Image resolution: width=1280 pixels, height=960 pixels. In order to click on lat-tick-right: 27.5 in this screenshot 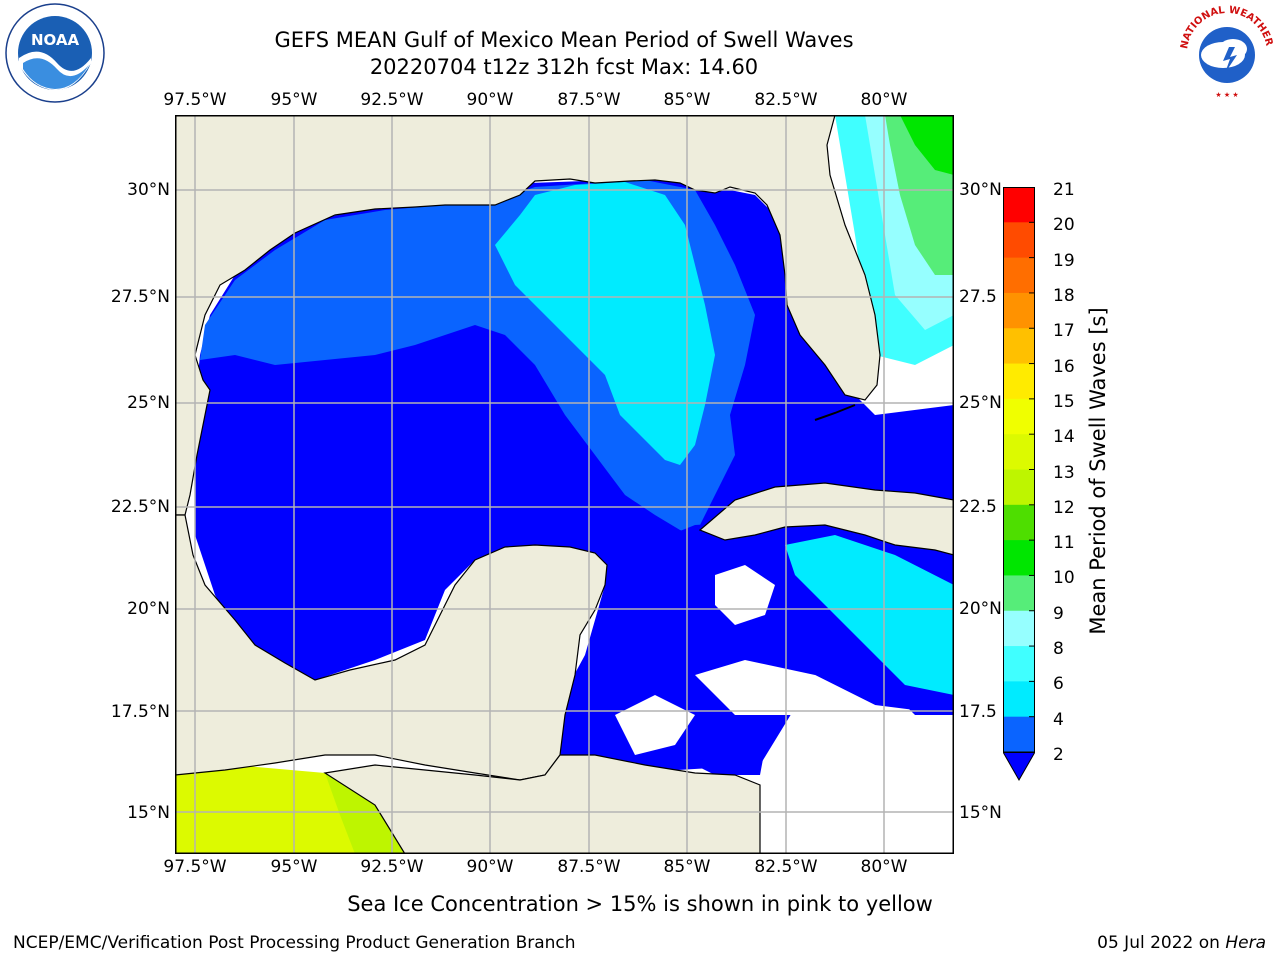, I will do `click(978, 297)`.